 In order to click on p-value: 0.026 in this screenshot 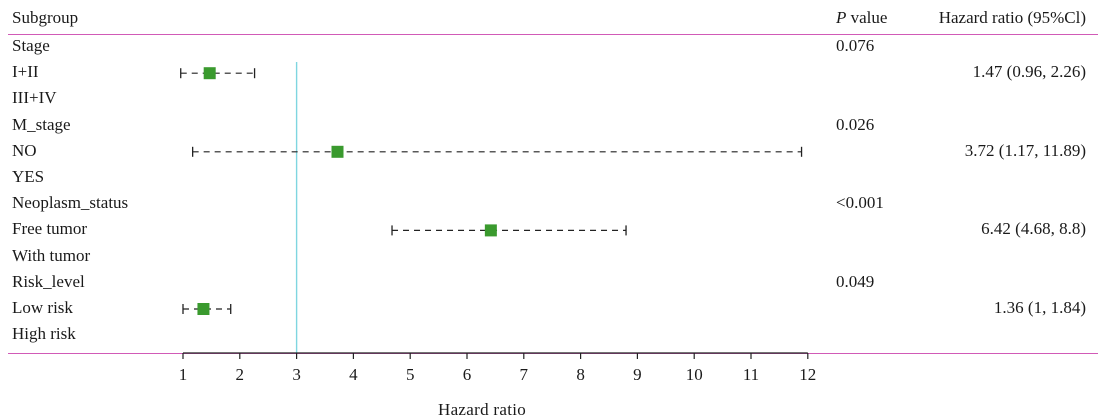, I will do `click(855, 124)`.